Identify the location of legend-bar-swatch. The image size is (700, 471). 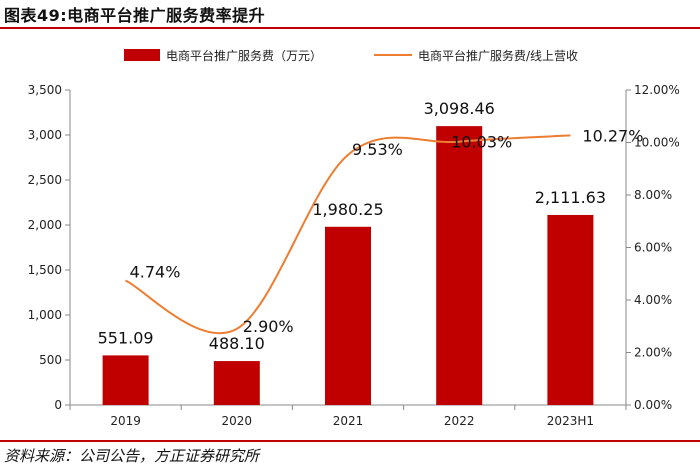
(142, 55).